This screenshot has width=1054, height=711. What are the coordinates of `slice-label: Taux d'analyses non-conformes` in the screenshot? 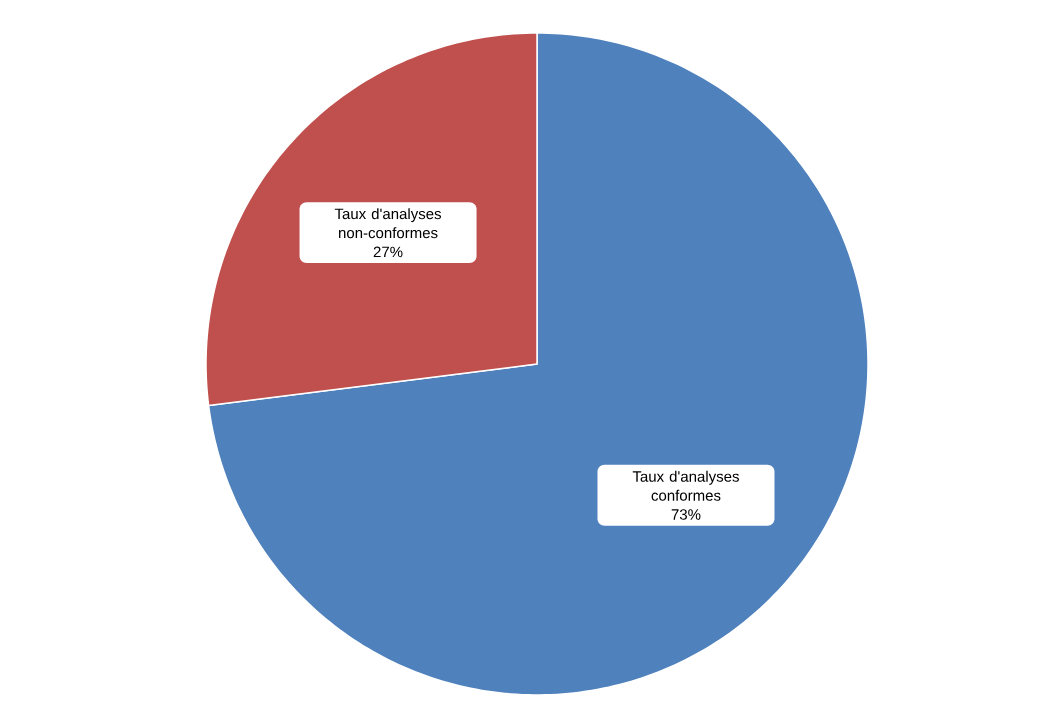 It's located at (388, 223).